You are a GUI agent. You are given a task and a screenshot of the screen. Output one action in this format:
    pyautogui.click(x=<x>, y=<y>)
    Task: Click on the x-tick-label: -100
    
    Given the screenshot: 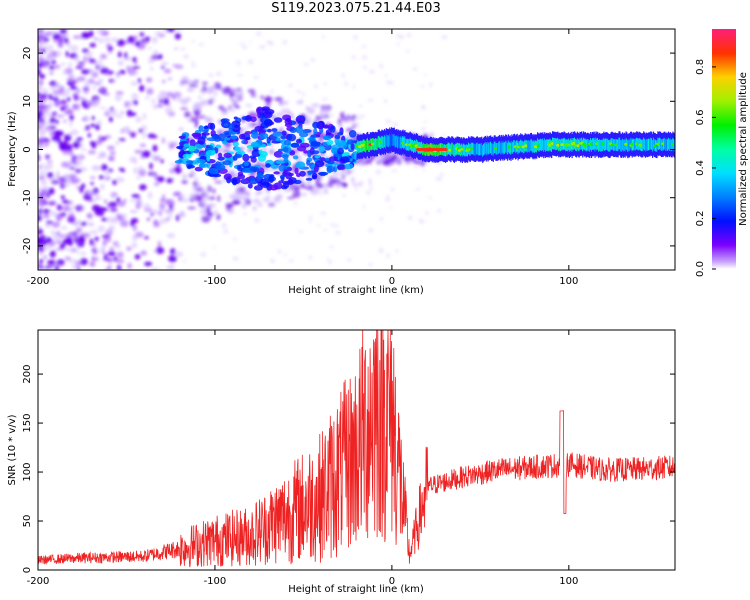 What is the action you would take?
    pyautogui.click(x=215, y=581)
    